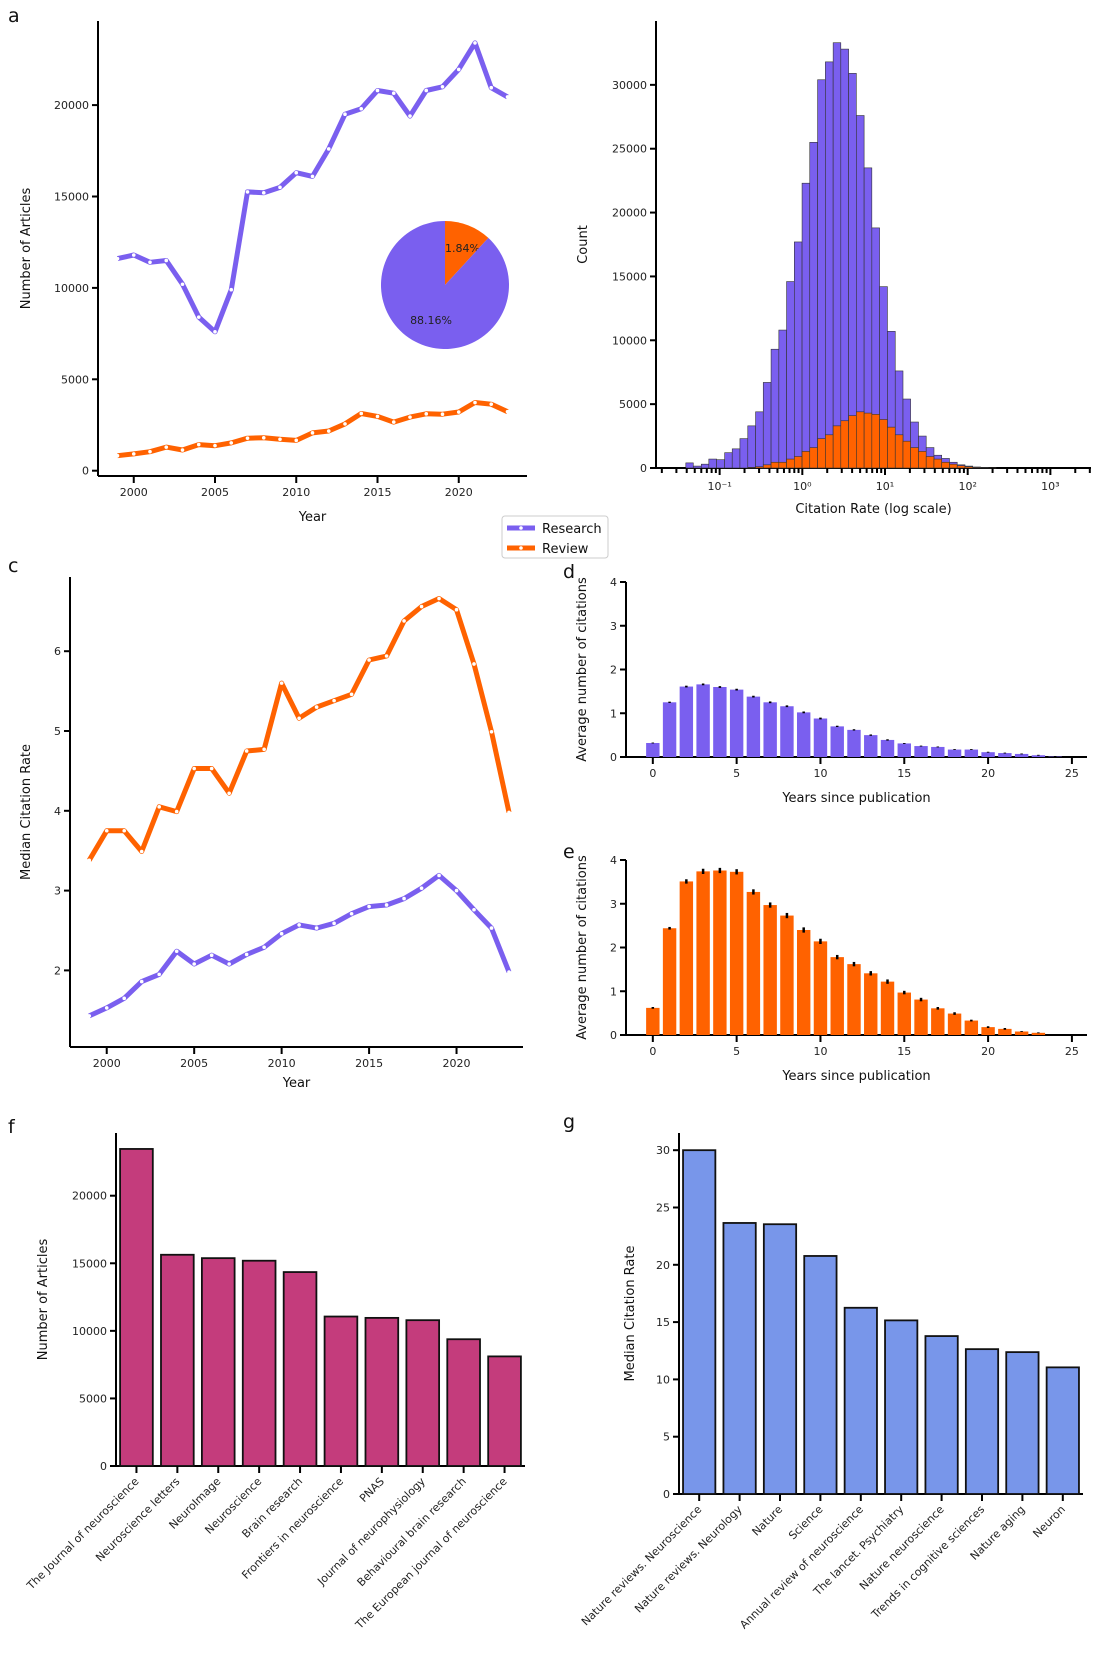  Describe the element at coordinates (613, 713) in the screenshot. I see `y-tick-label: 1` at that location.